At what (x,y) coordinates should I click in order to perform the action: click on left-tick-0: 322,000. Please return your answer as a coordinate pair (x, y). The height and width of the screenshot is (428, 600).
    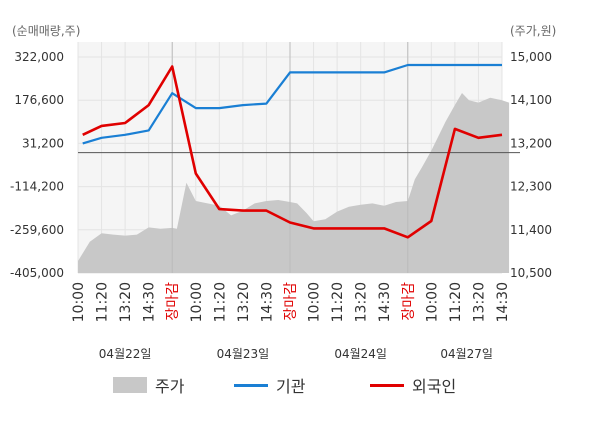
    Looking at the image, I should click on (39, 57).